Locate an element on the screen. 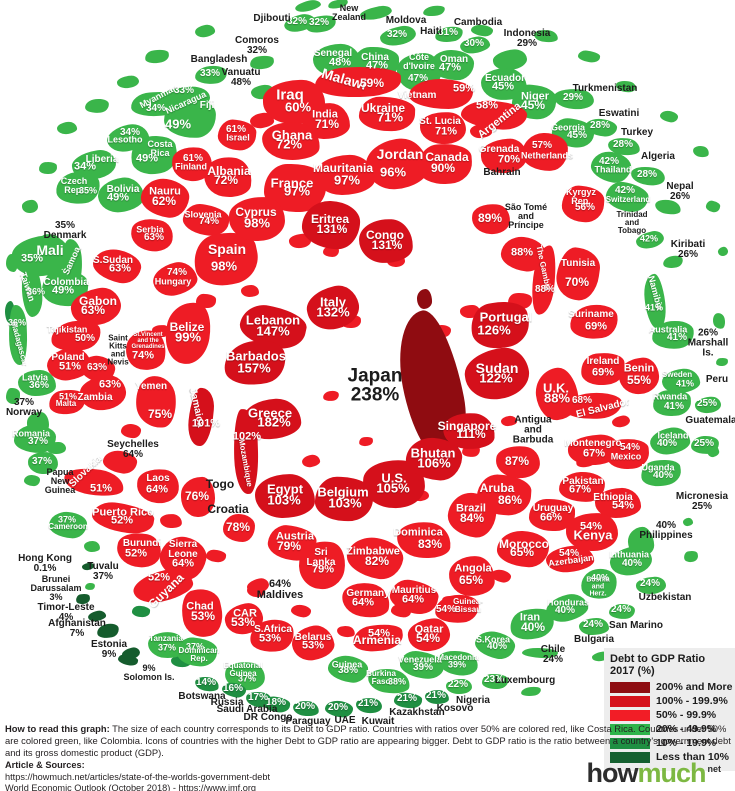  country-label-micronesia: Micronesia 25% is located at coordinates (702, 501).